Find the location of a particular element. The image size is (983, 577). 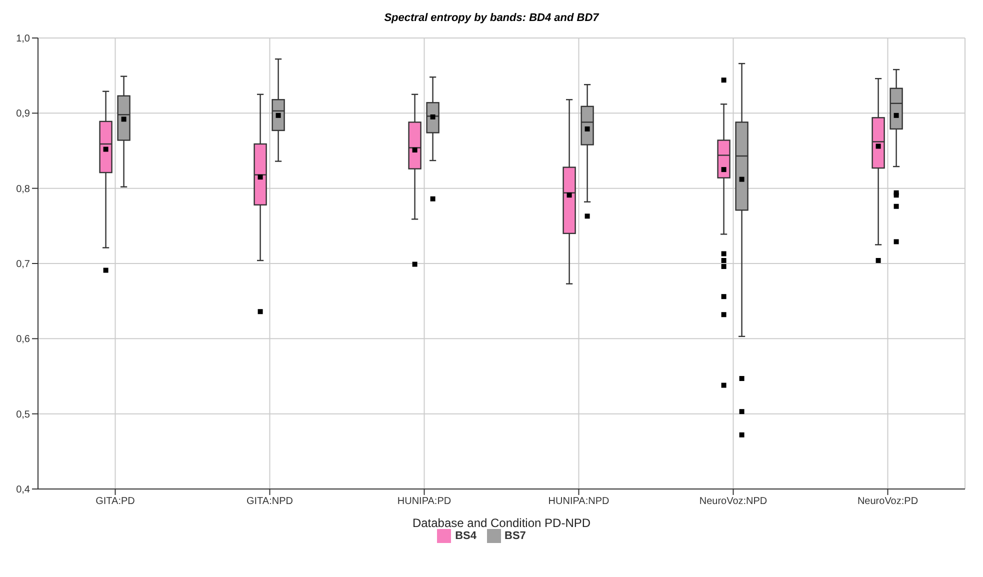

y-tick-label: 0,8 is located at coordinates (23, 189).